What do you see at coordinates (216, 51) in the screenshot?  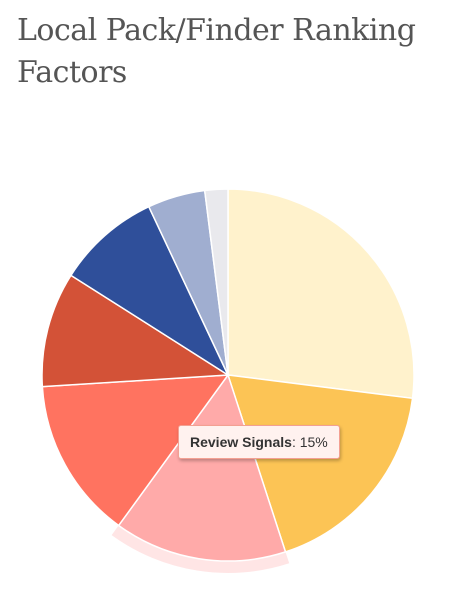 I see `page-title: Local Pack/Finder Ranking Factors` at bounding box center [216, 51].